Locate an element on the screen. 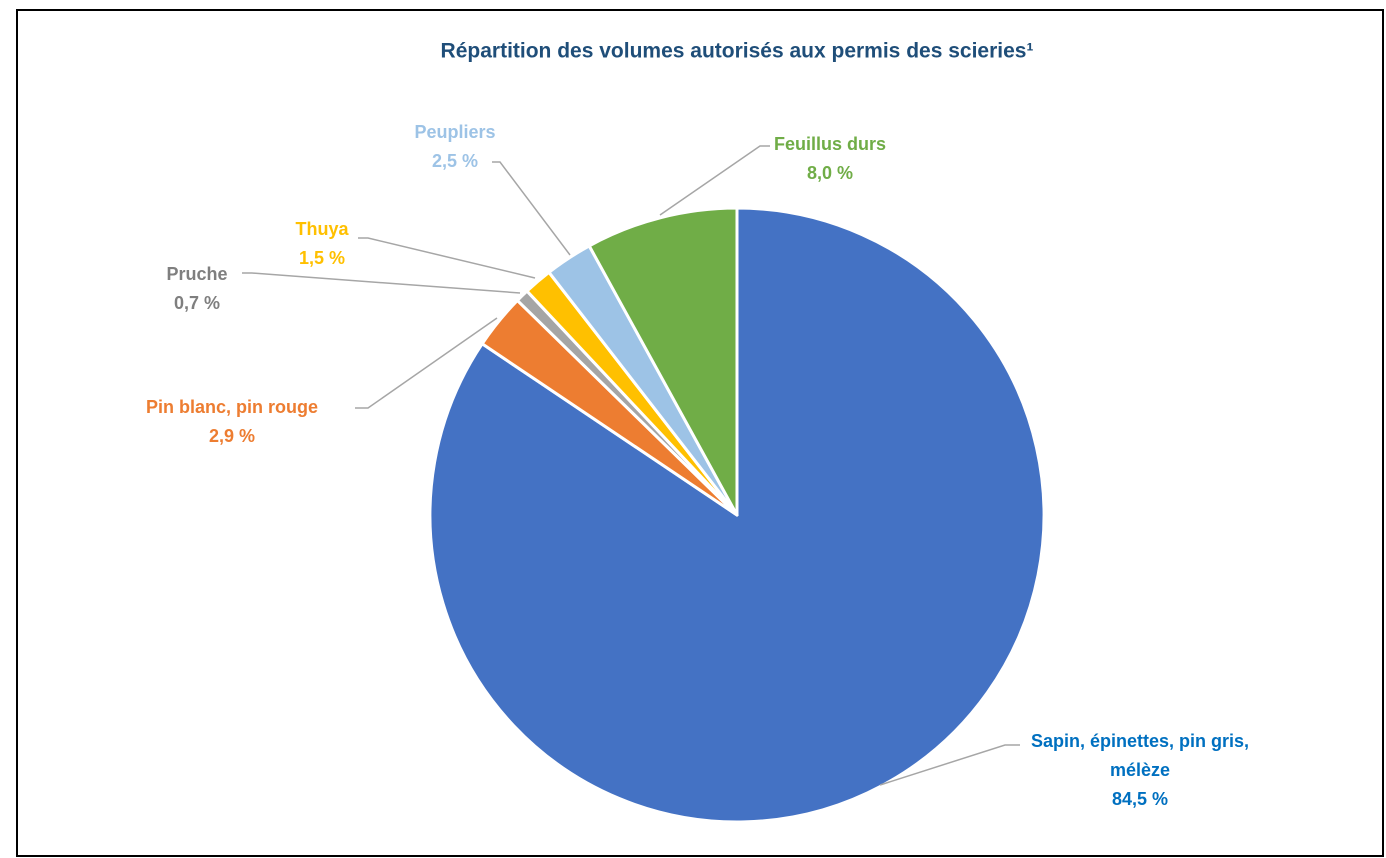 The height and width of the screenshot is (858, 1386). data-label: Thuya 1,5 % is located at coordinates (322, 244).